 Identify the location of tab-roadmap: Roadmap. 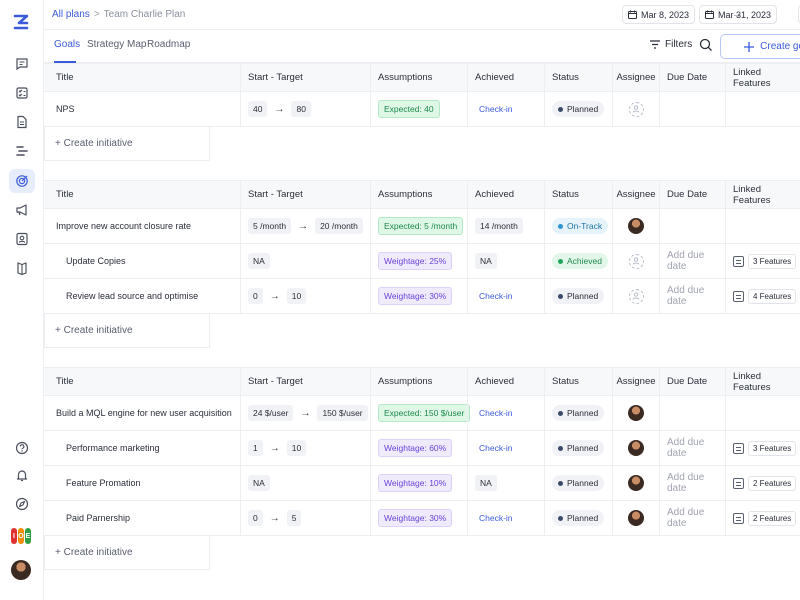
(169, 44).